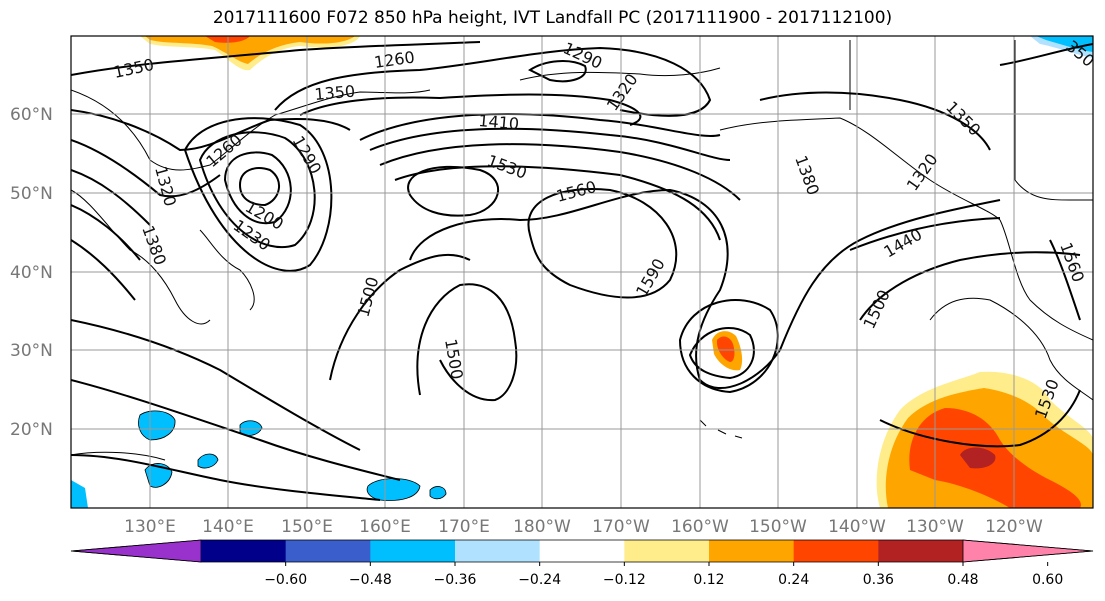 The image size is (1105, 601). I want to click on lon-label: 130°W, so click(935, 527).